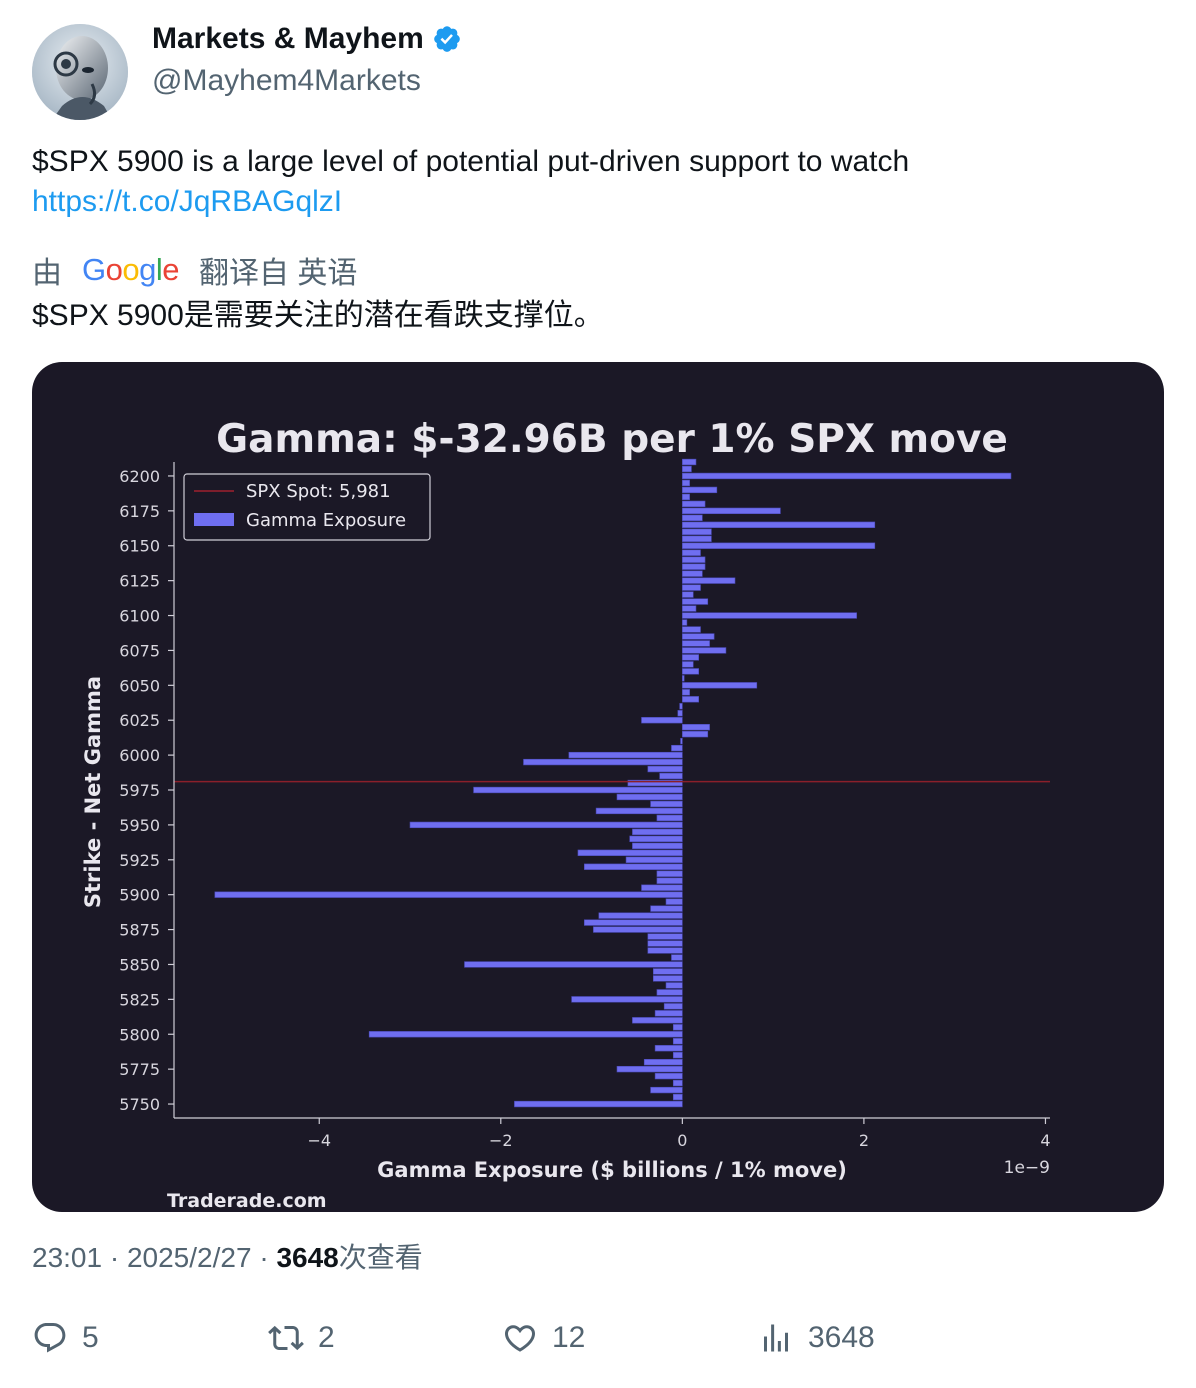  Describe the element at coordinates (318, 315) in the screenshot. I see `translated-text: $SPX 5900是需要关注的潜在看跌支撑位。` at that location.